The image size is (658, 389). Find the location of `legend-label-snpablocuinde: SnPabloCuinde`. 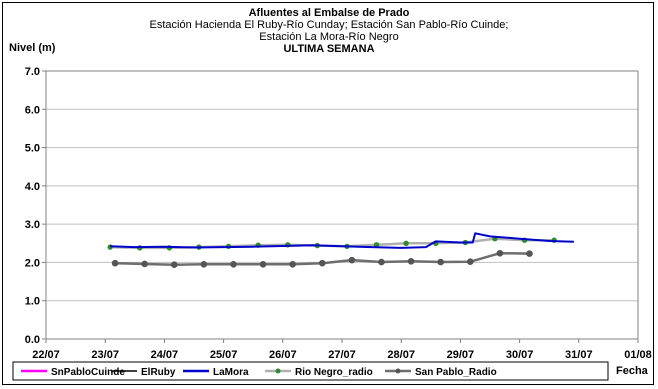

legend-label-snpablocuinde: SnPabloCuinde is located at coordinates (88, 372).